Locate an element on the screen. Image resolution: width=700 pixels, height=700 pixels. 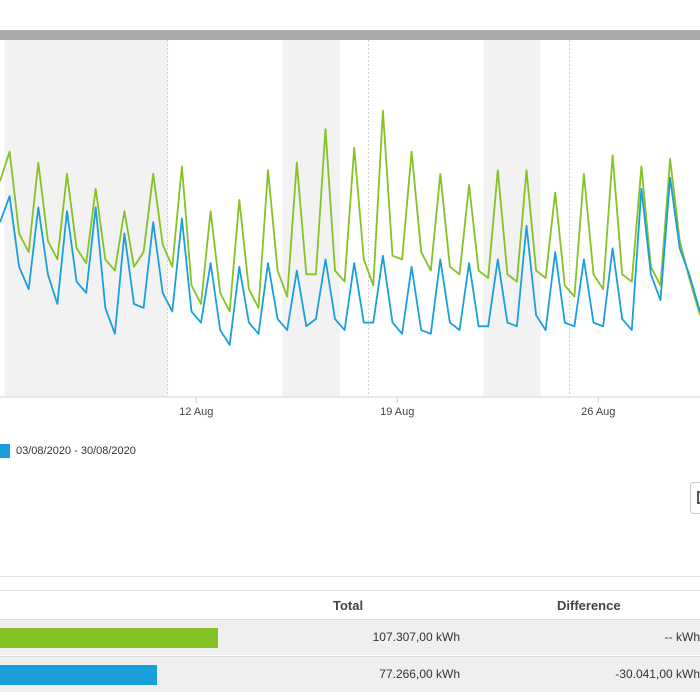
legend-label: 03/08/2020 - 30/08/2020 is located at coordinates (76, 451).